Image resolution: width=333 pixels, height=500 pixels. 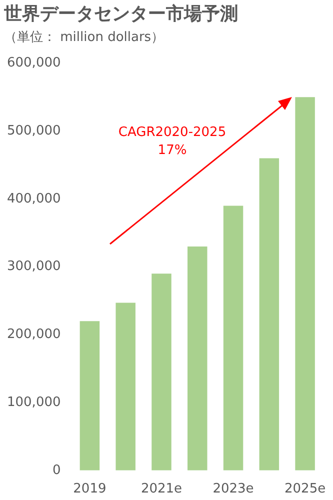 I want to click on x-tick-label: 2023e, so click(x=233, y=489).